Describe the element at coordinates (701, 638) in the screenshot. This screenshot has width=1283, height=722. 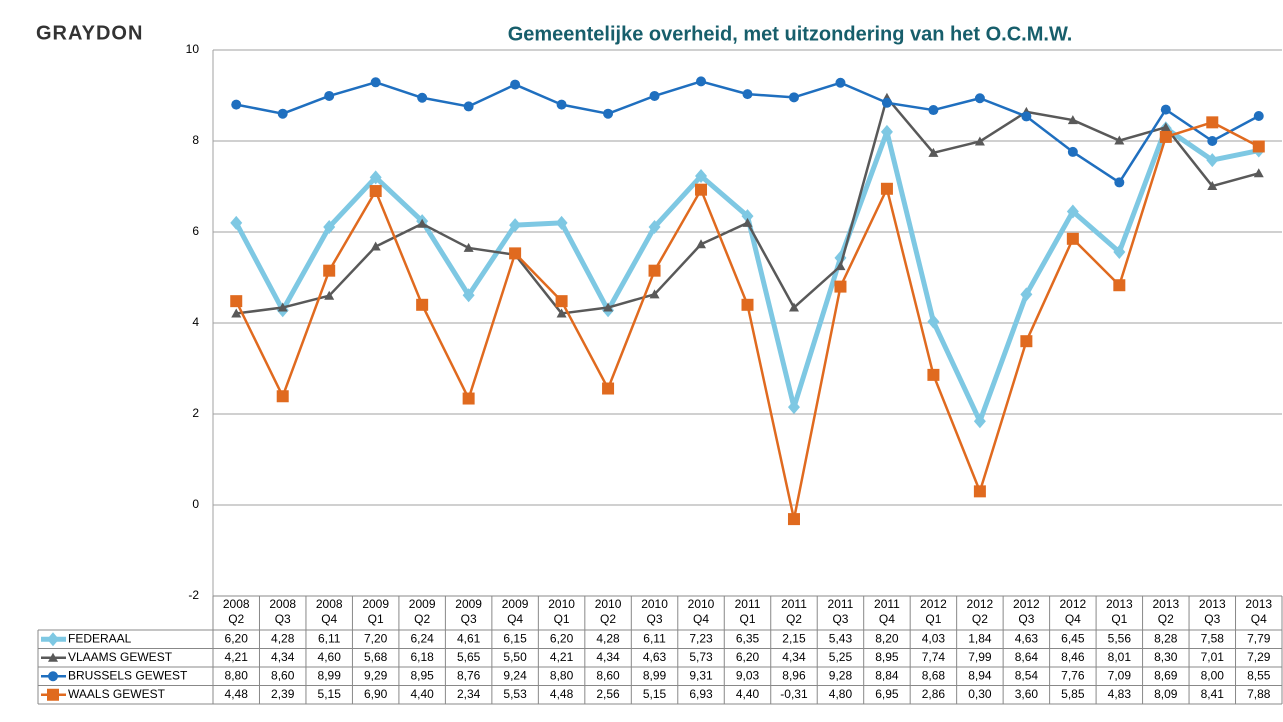
I see `table-value: 7,23` at that location.